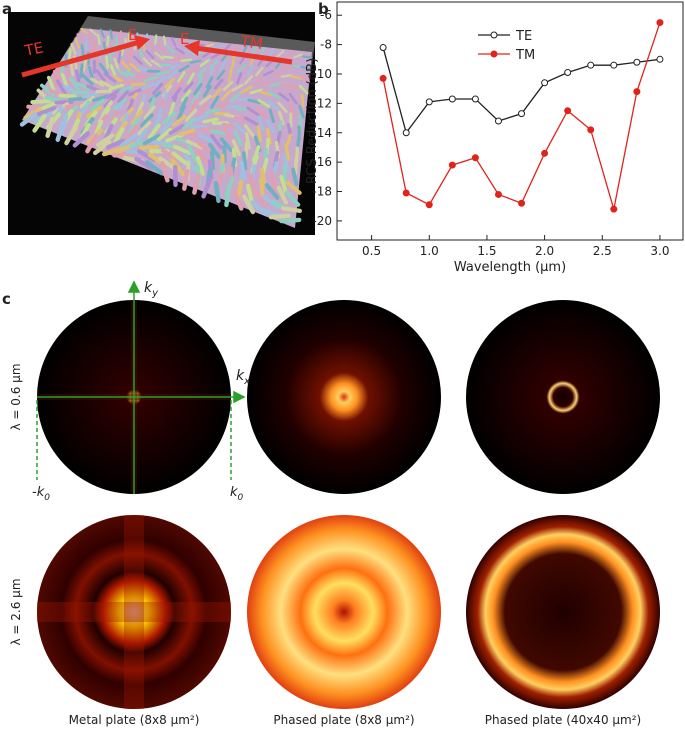  What do you see at coordinates (241, 498) in the screenshot?
I see `k0-label: 0` at bounding box center [241, 498].